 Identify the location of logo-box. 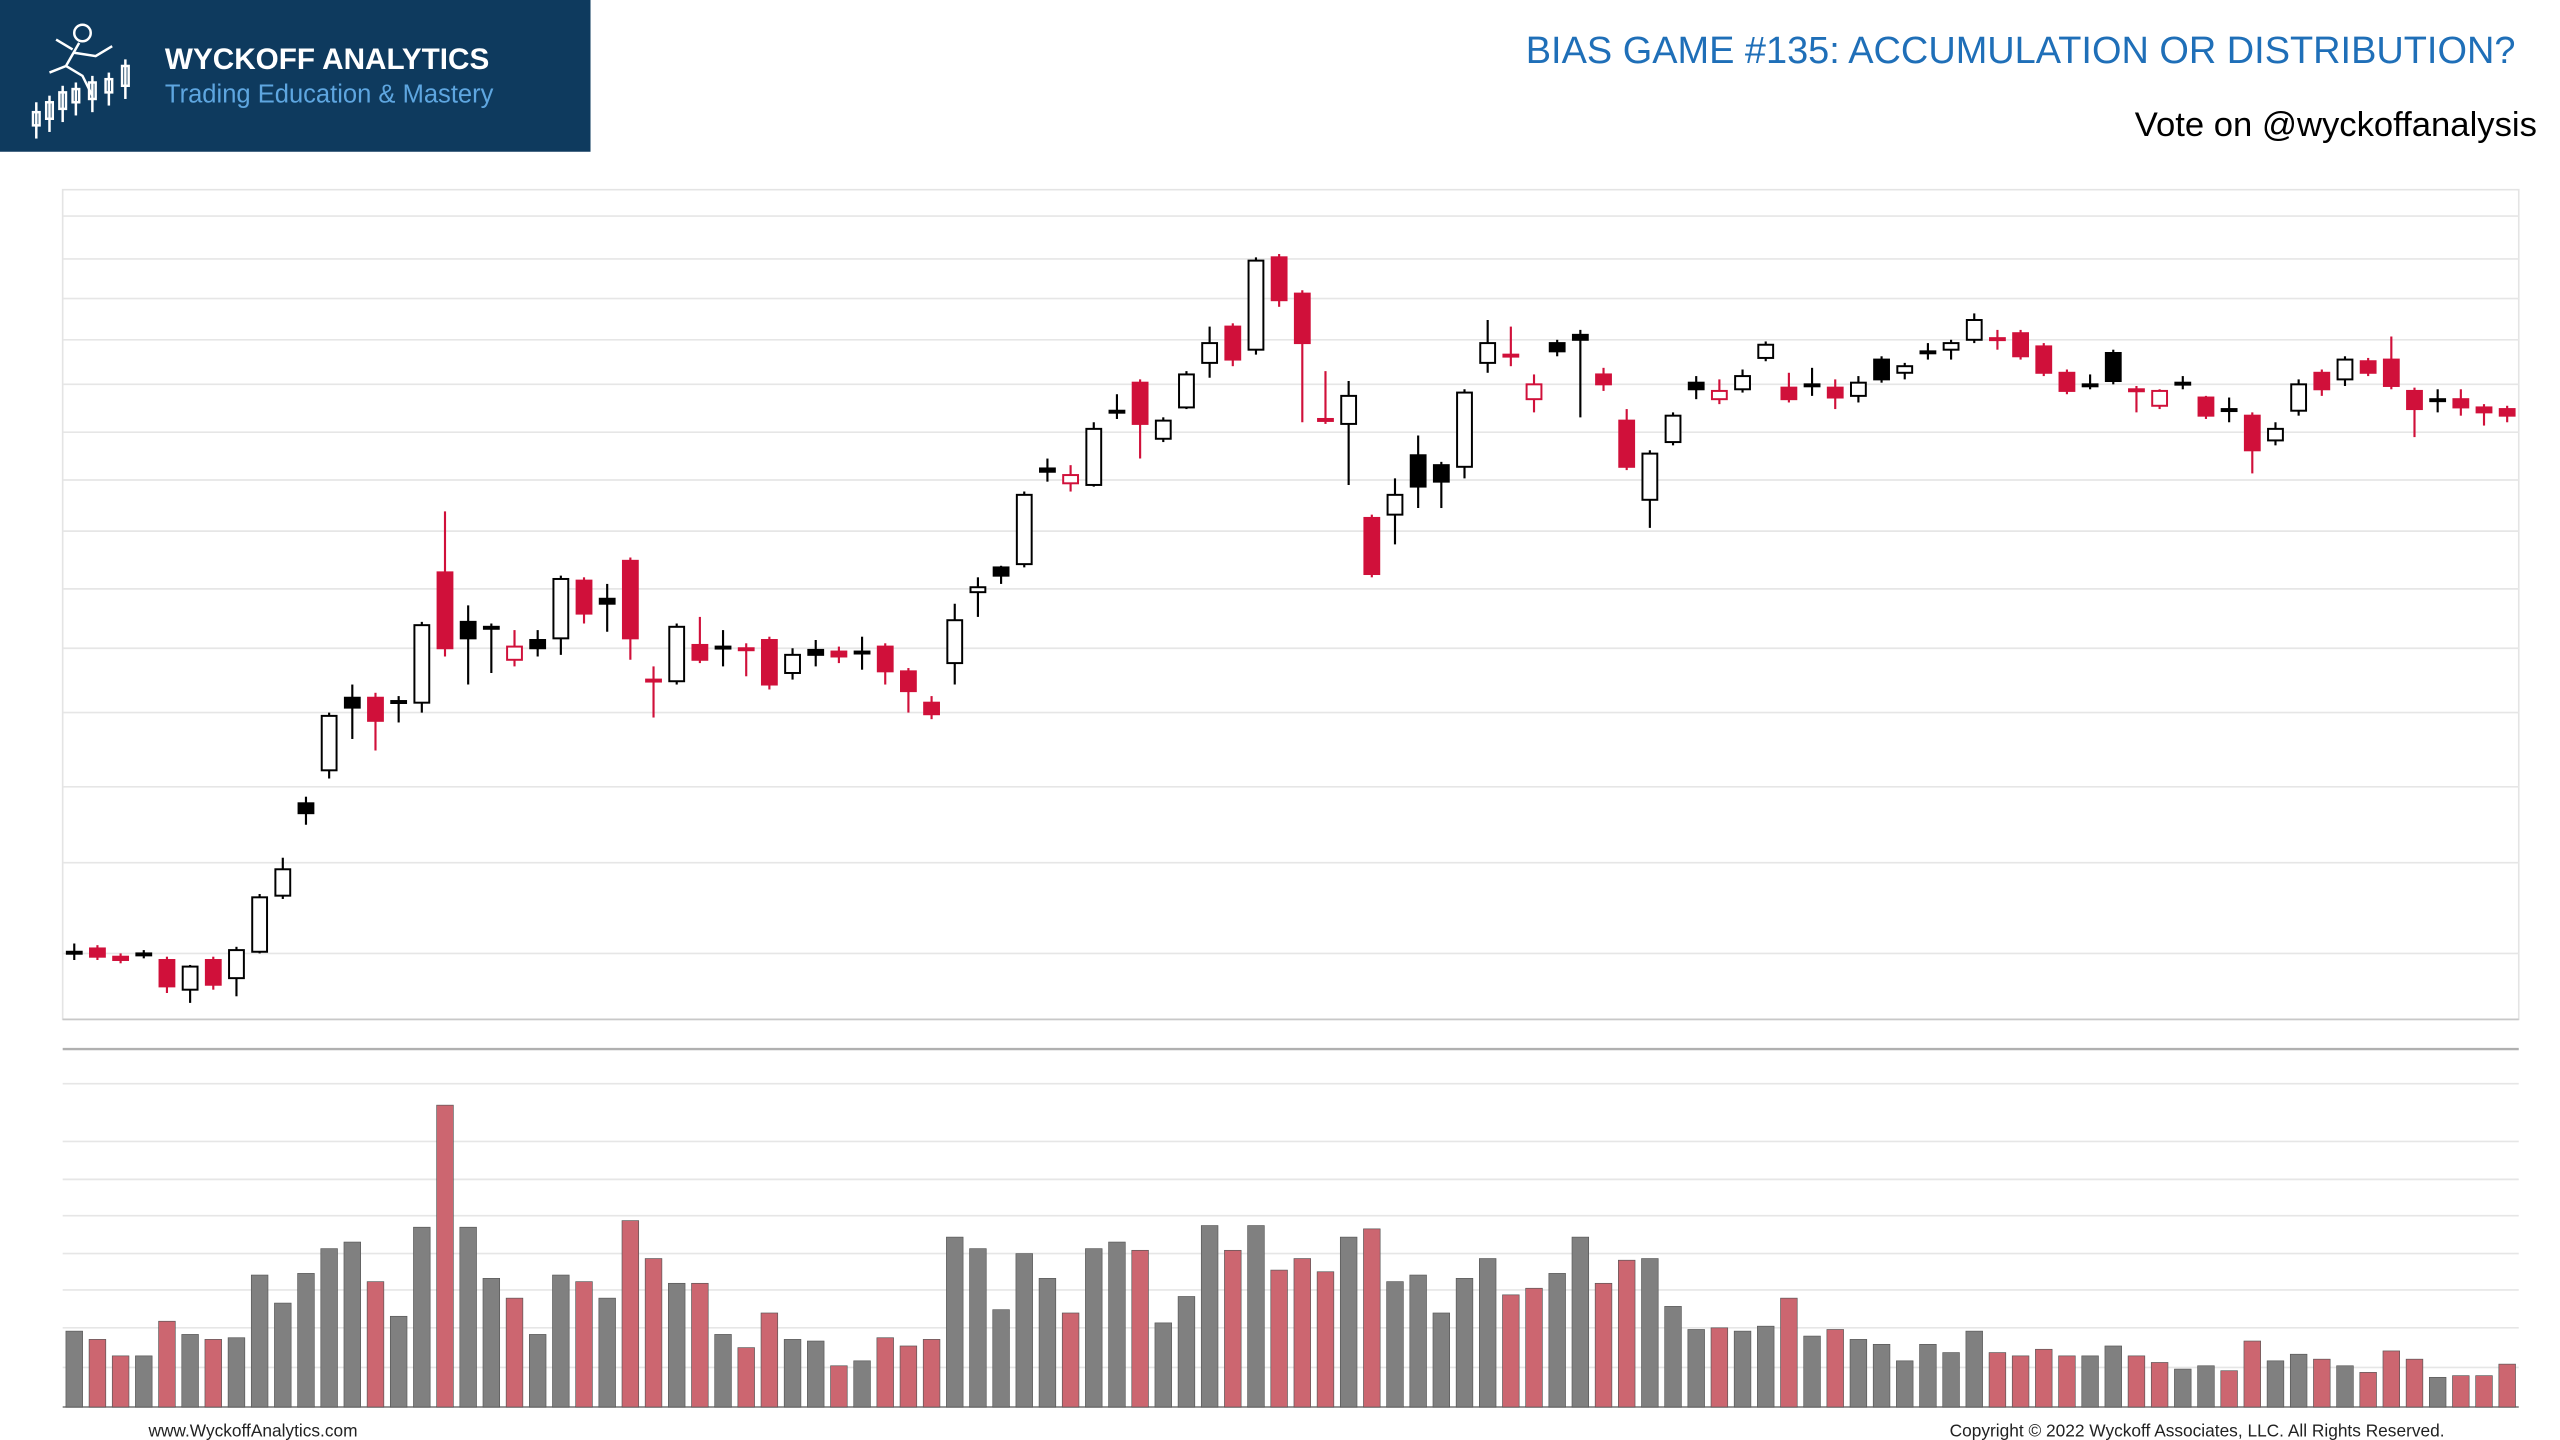
(295, 76).